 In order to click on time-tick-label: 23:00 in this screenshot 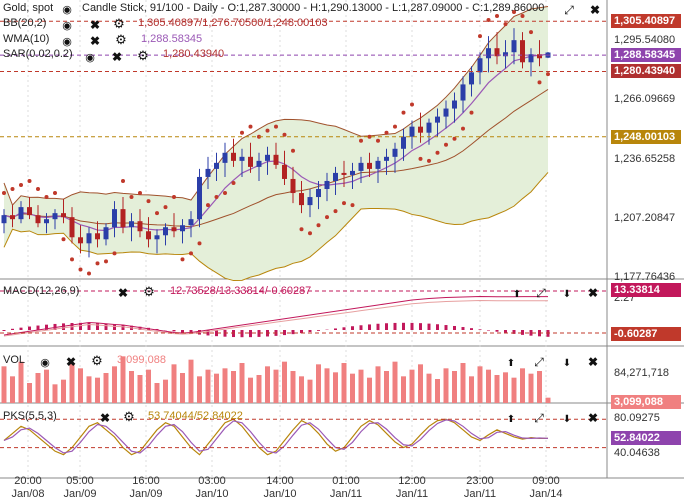, I will do `click(480, 481)`.